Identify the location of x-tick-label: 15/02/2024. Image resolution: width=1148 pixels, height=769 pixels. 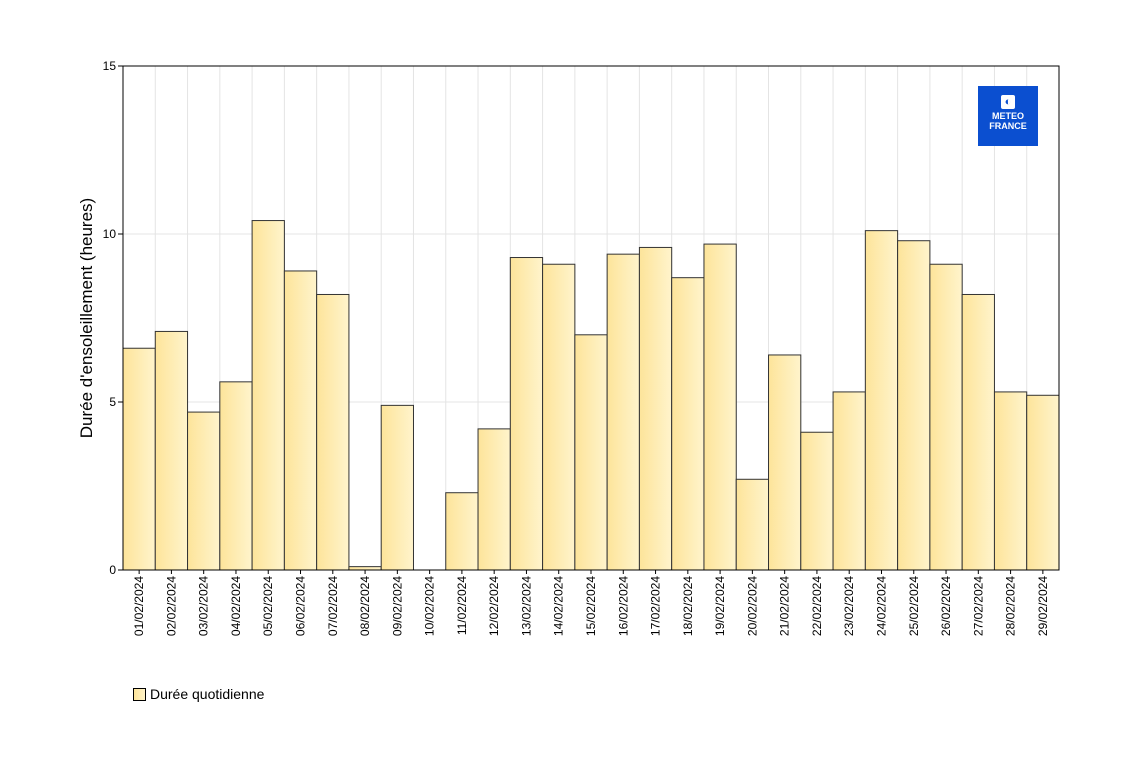
(591, 606).